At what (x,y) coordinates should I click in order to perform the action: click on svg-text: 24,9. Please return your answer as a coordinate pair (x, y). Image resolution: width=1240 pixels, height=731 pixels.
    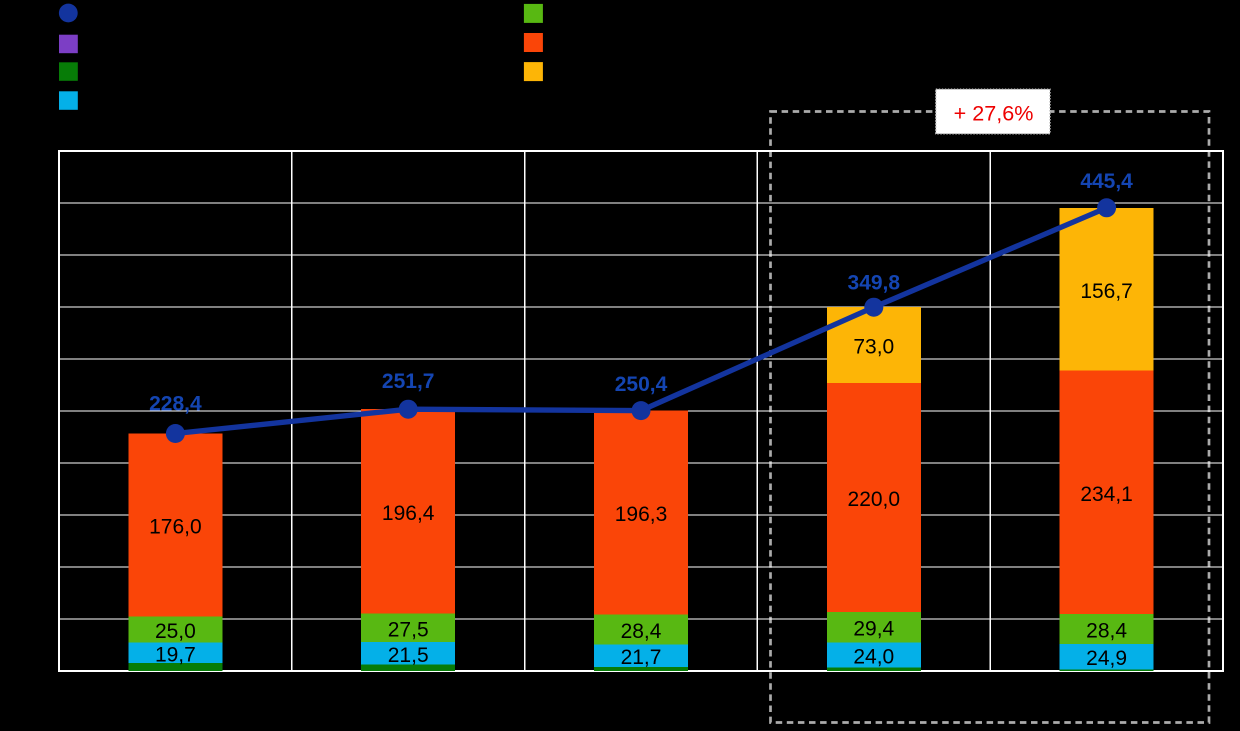
    Looking at the image, I should click on (1106, 658).